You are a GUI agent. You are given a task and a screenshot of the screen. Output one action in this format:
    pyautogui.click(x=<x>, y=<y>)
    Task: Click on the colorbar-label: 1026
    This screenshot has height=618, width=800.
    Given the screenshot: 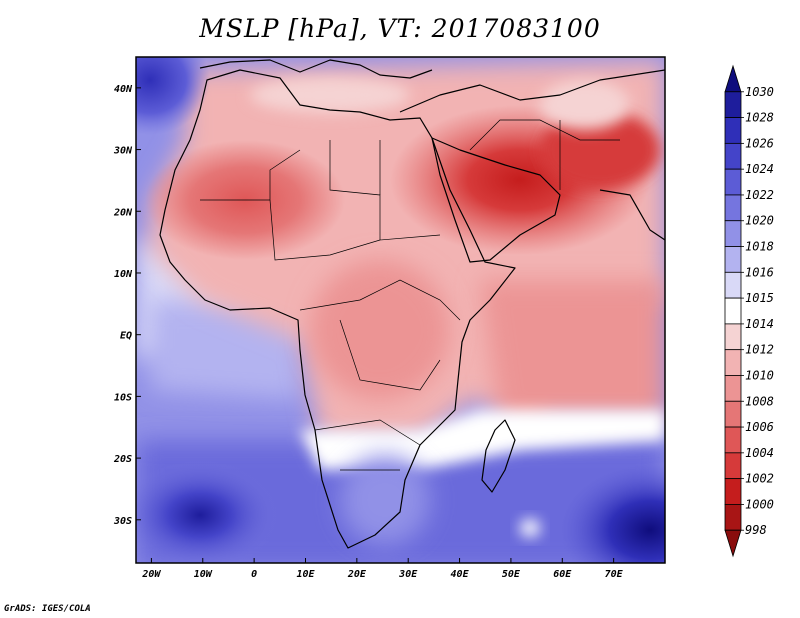 What is the action you would take?
    pyautogui.click(x=759, y=143)
    